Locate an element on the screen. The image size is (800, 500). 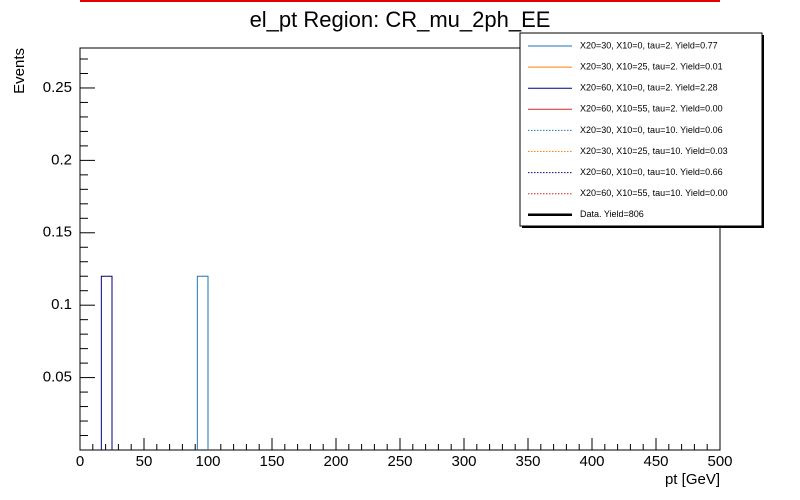
y-tick-label: 0.2 is located at coordinates (61, 159).